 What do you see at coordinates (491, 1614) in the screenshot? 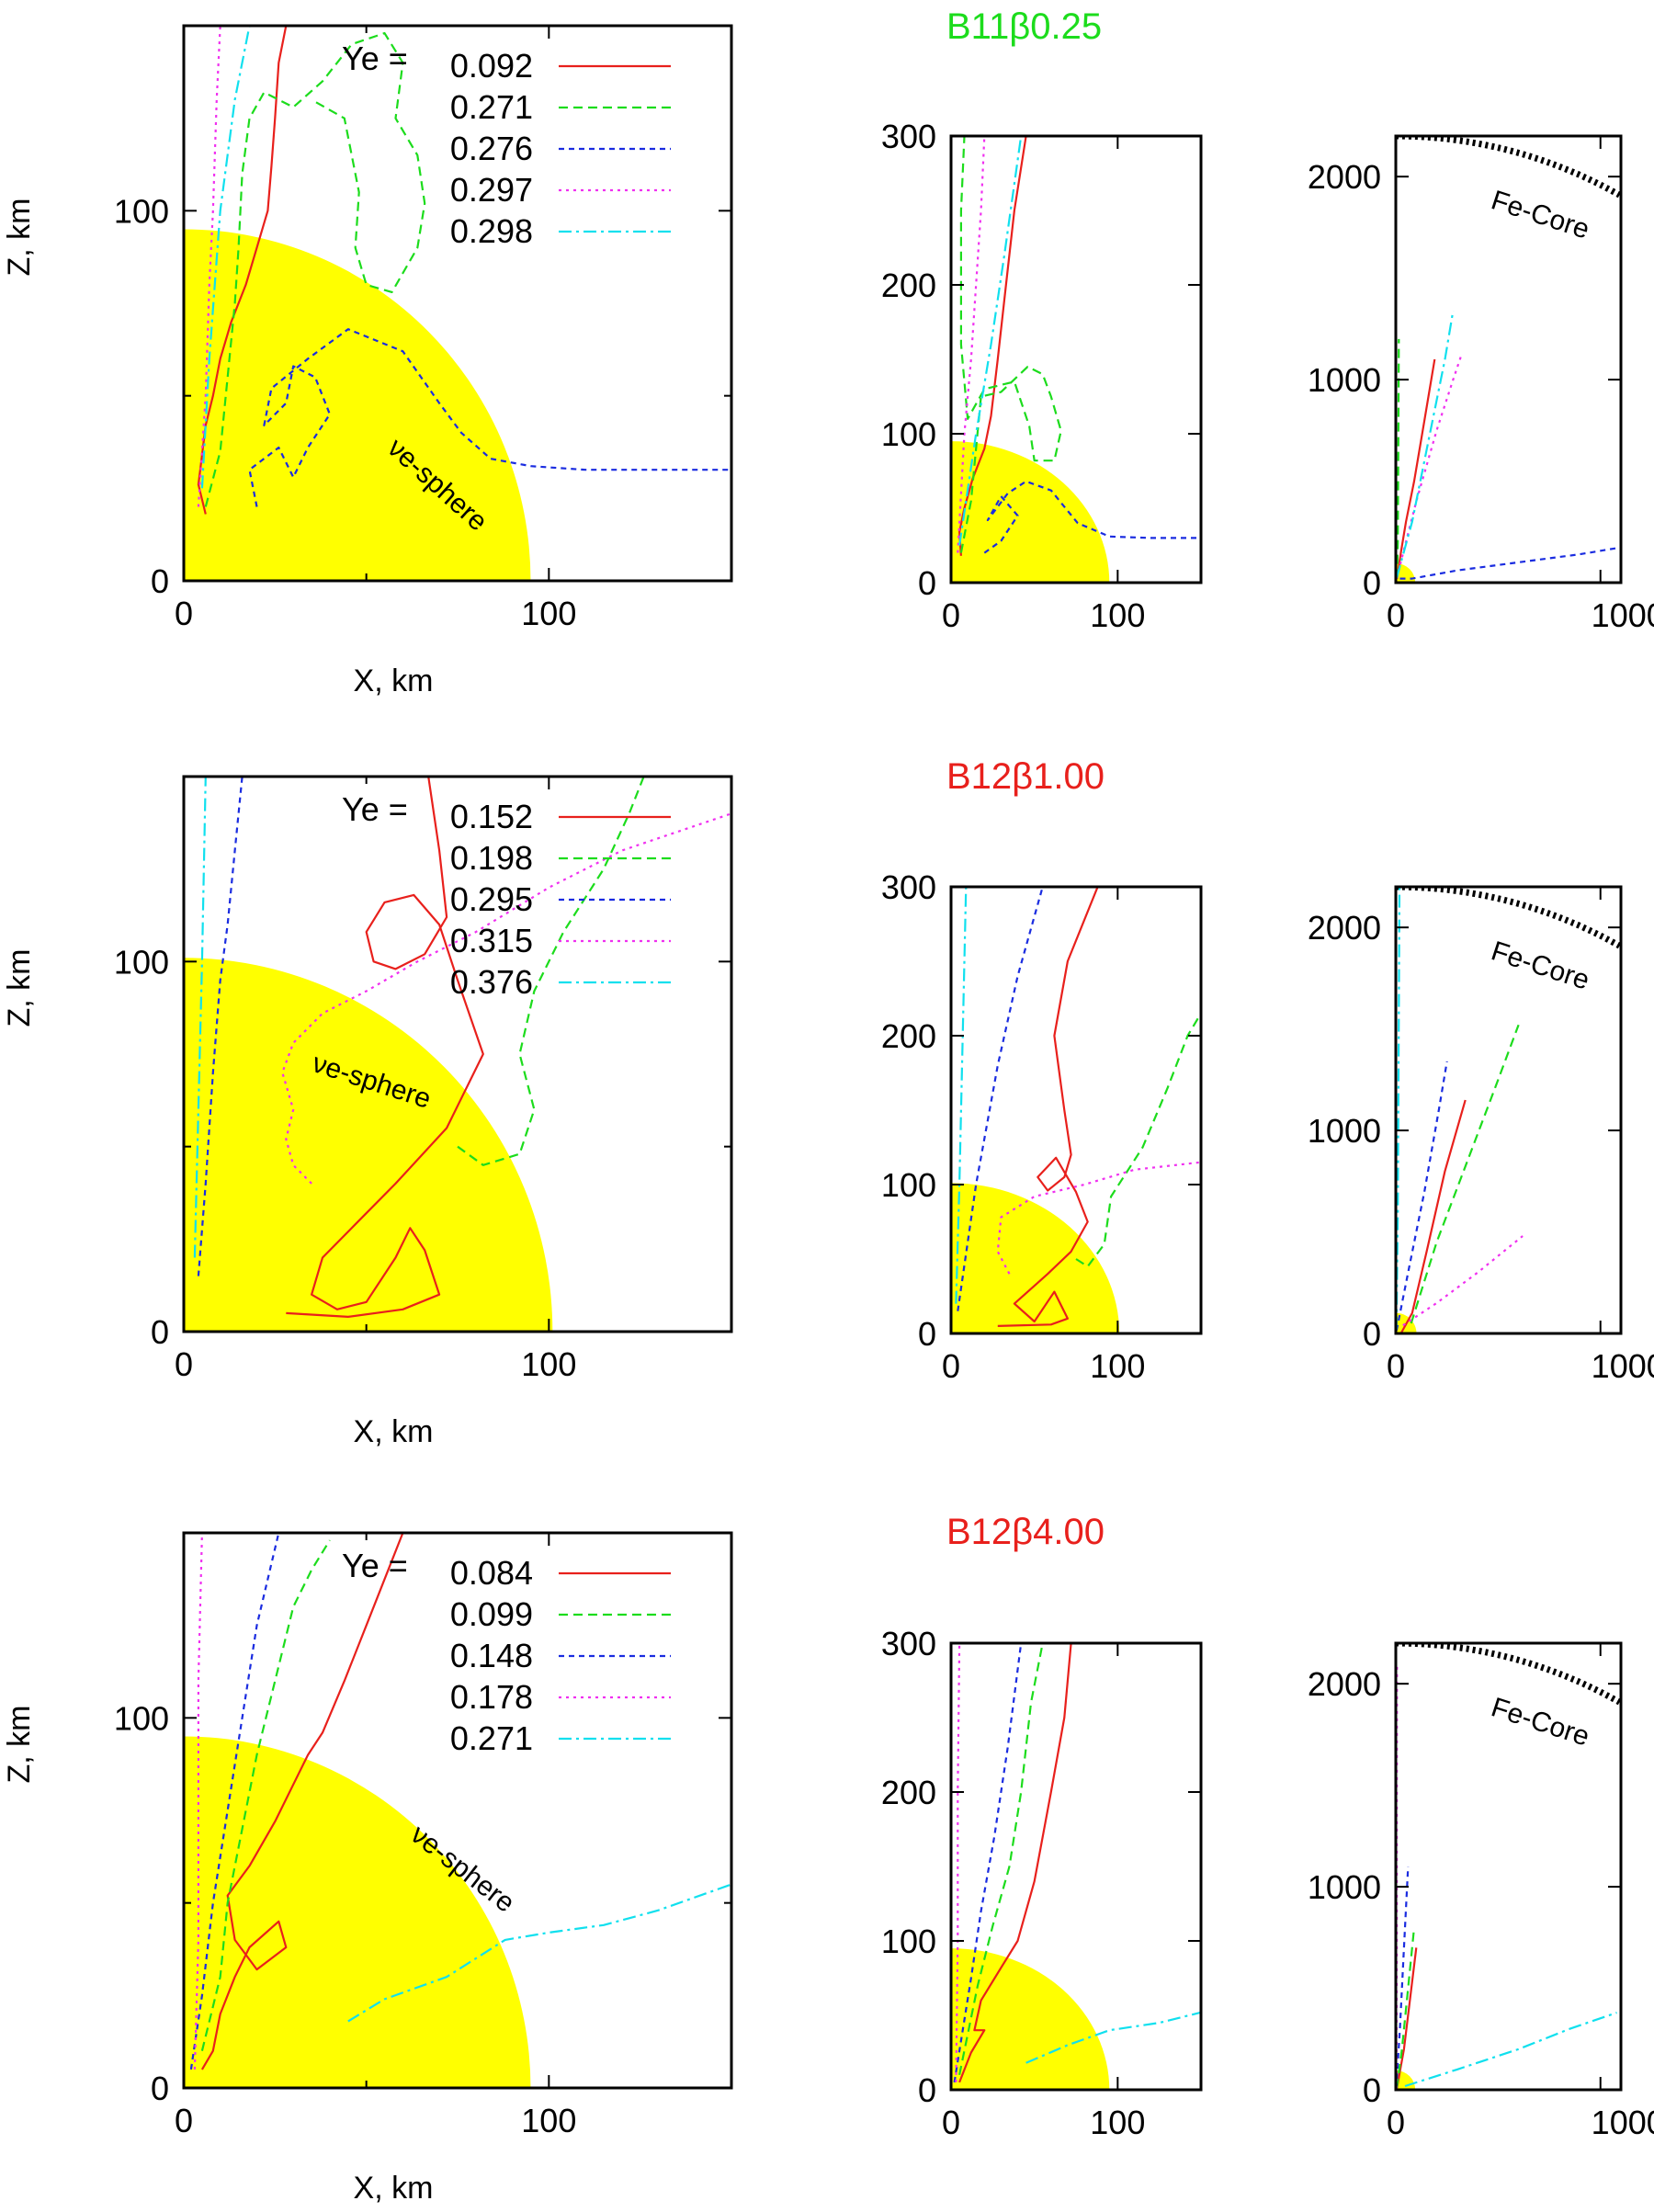
I see `legend-label: 0.099` at bounding box center [491, 1614].